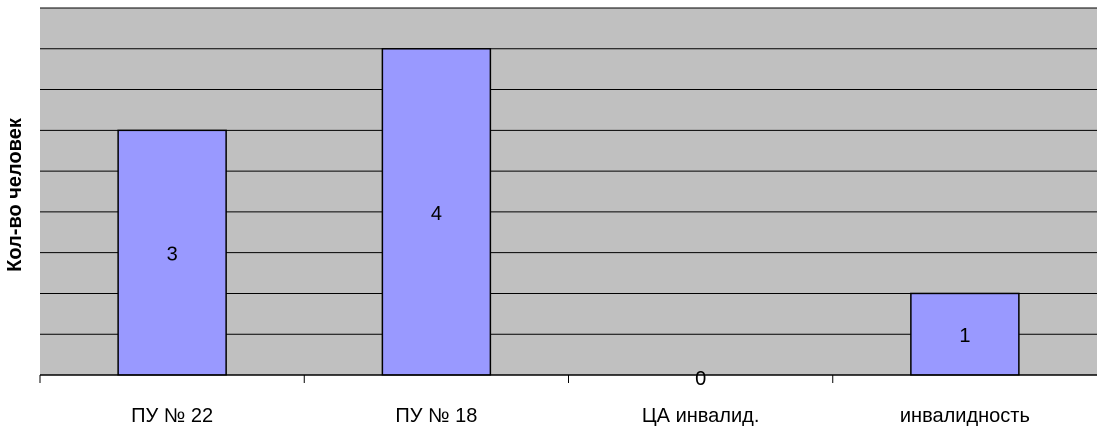 This screenshot has height=431, width=1097. I want to click on data-label: 0, so click(700, 379).